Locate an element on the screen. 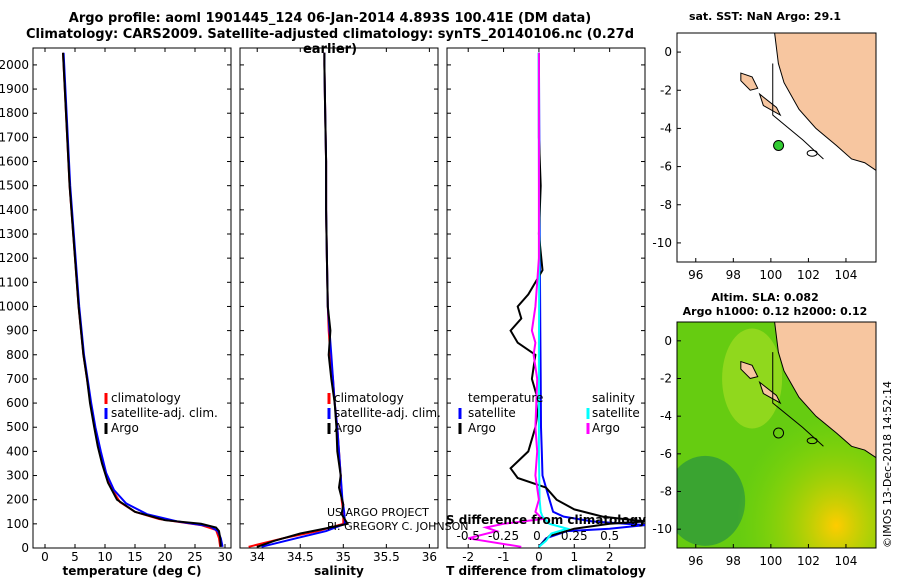 This screenshot has height=580, width=900. x-tick-label: 102 is located at coordinates (808, 275).